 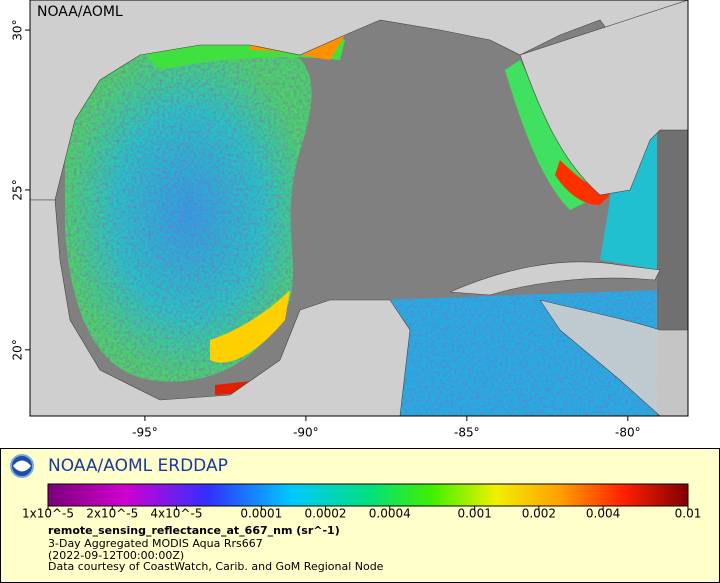 What do you see at coordinates (145, 433) in the screenshot?
I see `x-tick-label: -95°` at bounding box center [145, 433].